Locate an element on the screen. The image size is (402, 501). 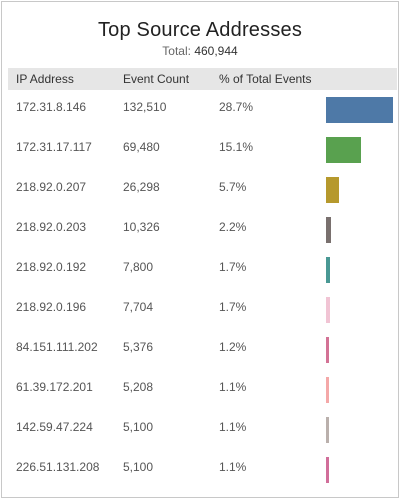
ip-address-cell: 172.31.17.117 is located at coordinates (54, 147).